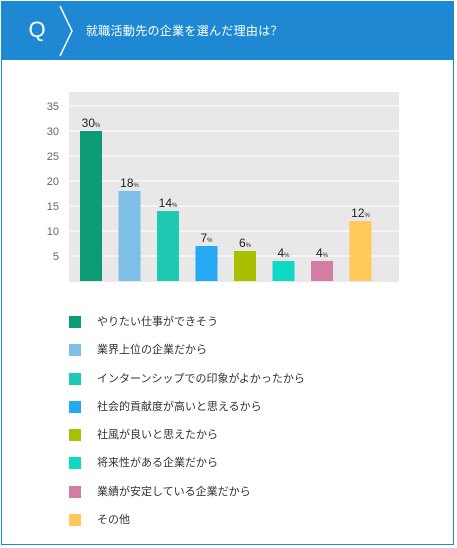 This screenshot has width=457, height=548. Describe the element at coordinates (234, 440) in the screenshot. I see `legend-item: 社風が良いと思えたから` at that location.